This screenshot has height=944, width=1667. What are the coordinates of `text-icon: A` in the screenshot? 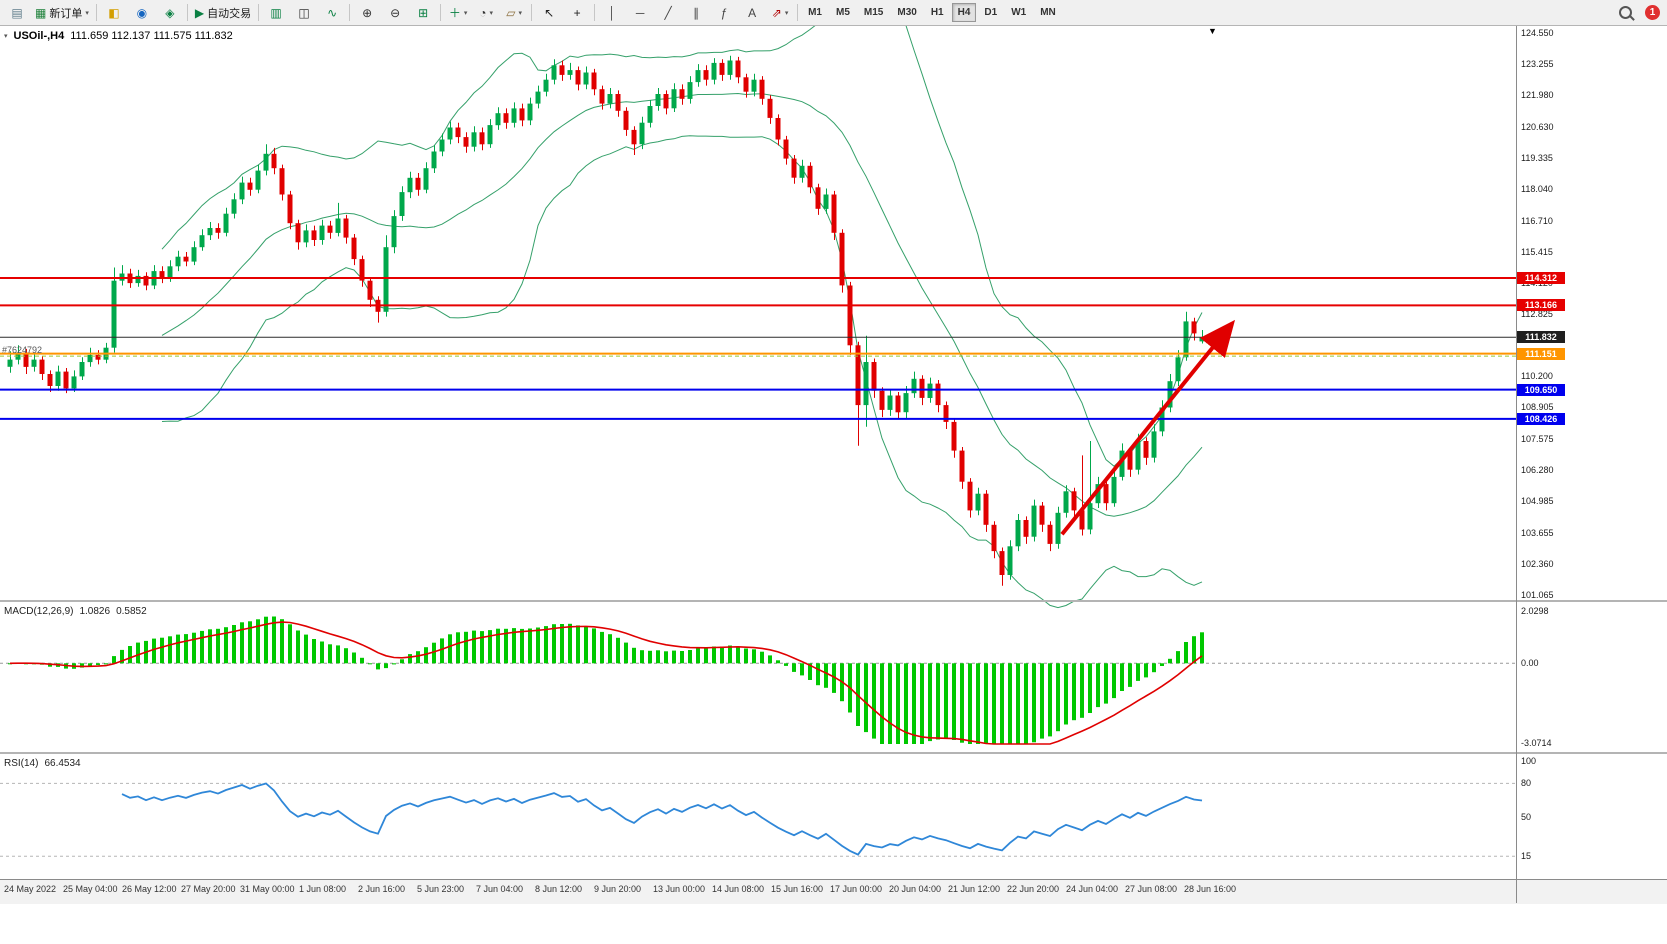 It's located at (752, 12).